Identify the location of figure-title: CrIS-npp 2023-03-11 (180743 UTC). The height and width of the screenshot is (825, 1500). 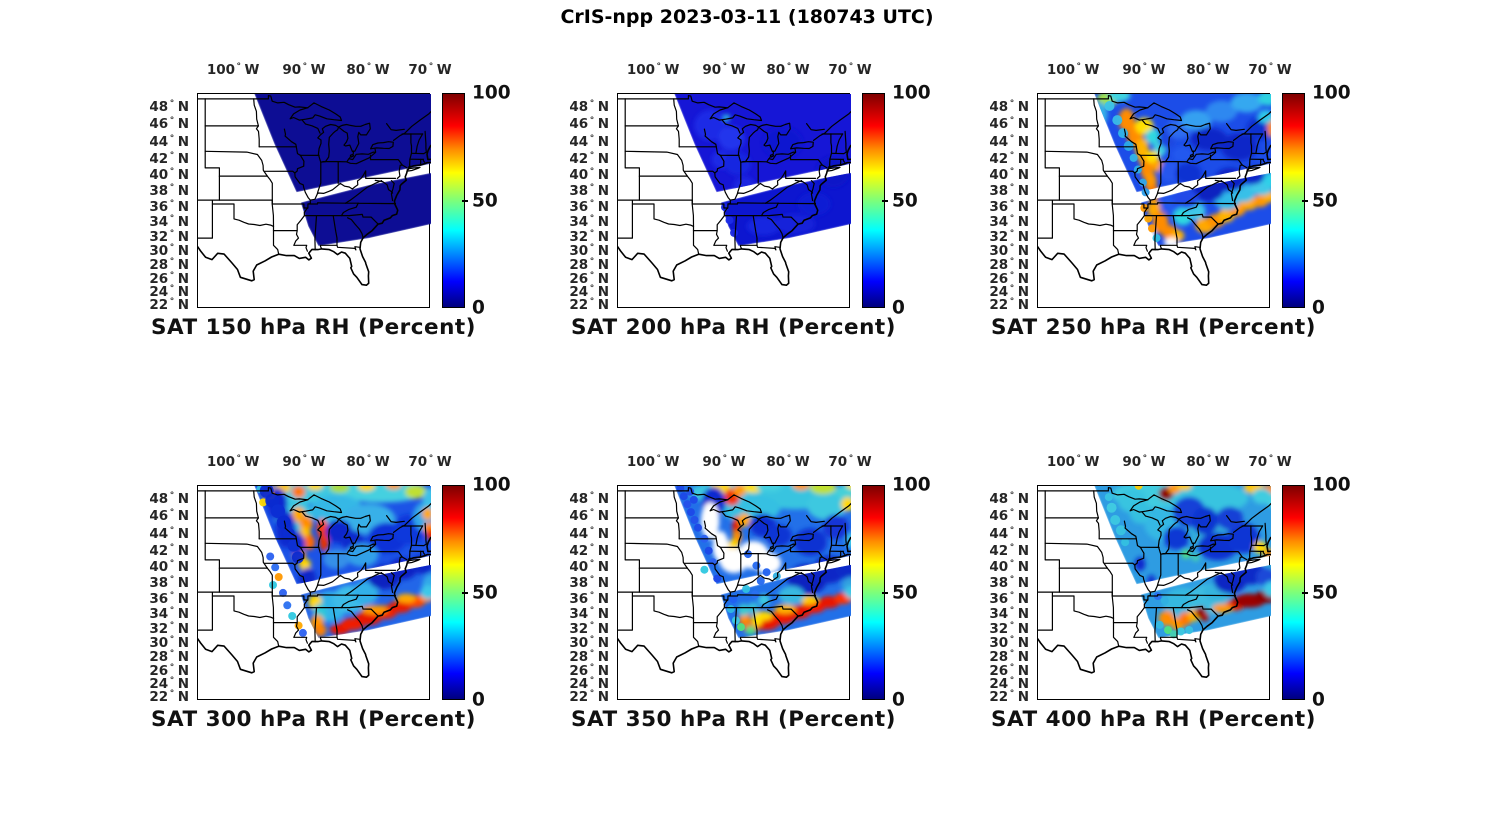
(747, 17).